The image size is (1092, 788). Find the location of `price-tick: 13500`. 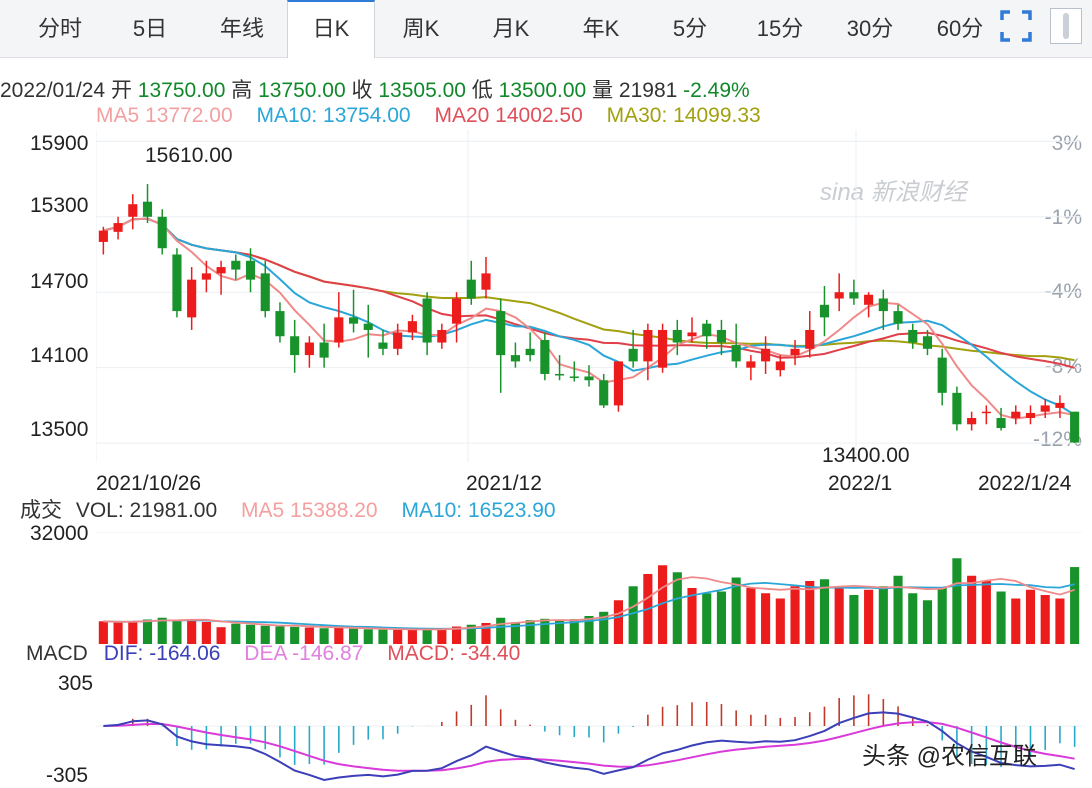

price-tick: 13500 is located at coordinates (59, 429).